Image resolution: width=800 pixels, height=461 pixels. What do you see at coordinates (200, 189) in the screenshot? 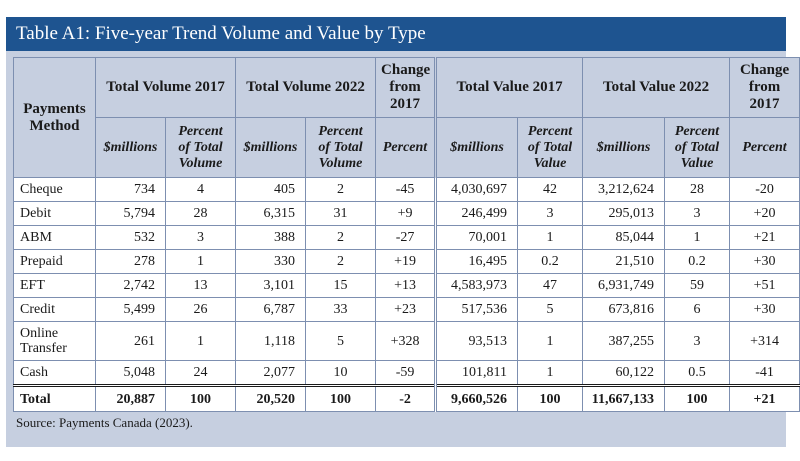
I see `cell-value: 4` at bounding box center [200, 189].